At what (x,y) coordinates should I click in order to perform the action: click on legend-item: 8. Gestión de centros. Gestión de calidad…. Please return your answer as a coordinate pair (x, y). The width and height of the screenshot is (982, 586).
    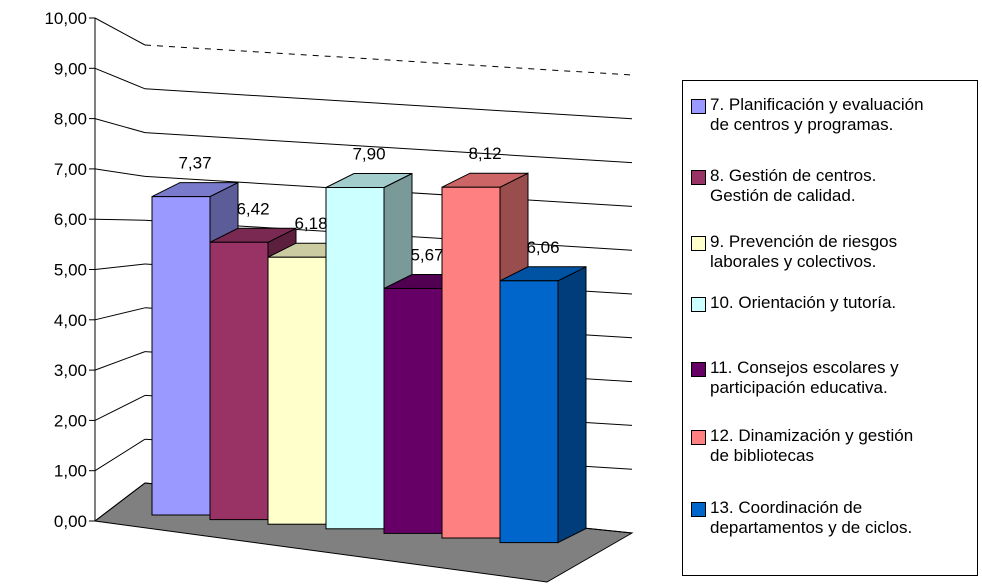
    Looking at the image, I should click on (833, 186).